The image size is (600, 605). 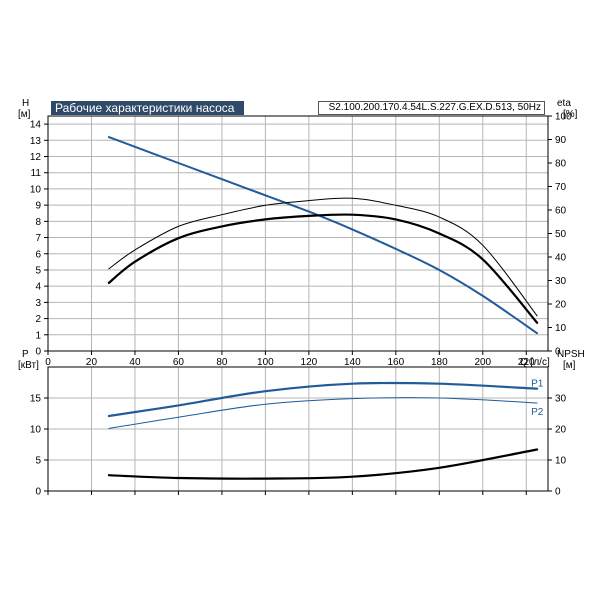 I want to click on y-left-tick-label: 6, so click(x=38, y=254).